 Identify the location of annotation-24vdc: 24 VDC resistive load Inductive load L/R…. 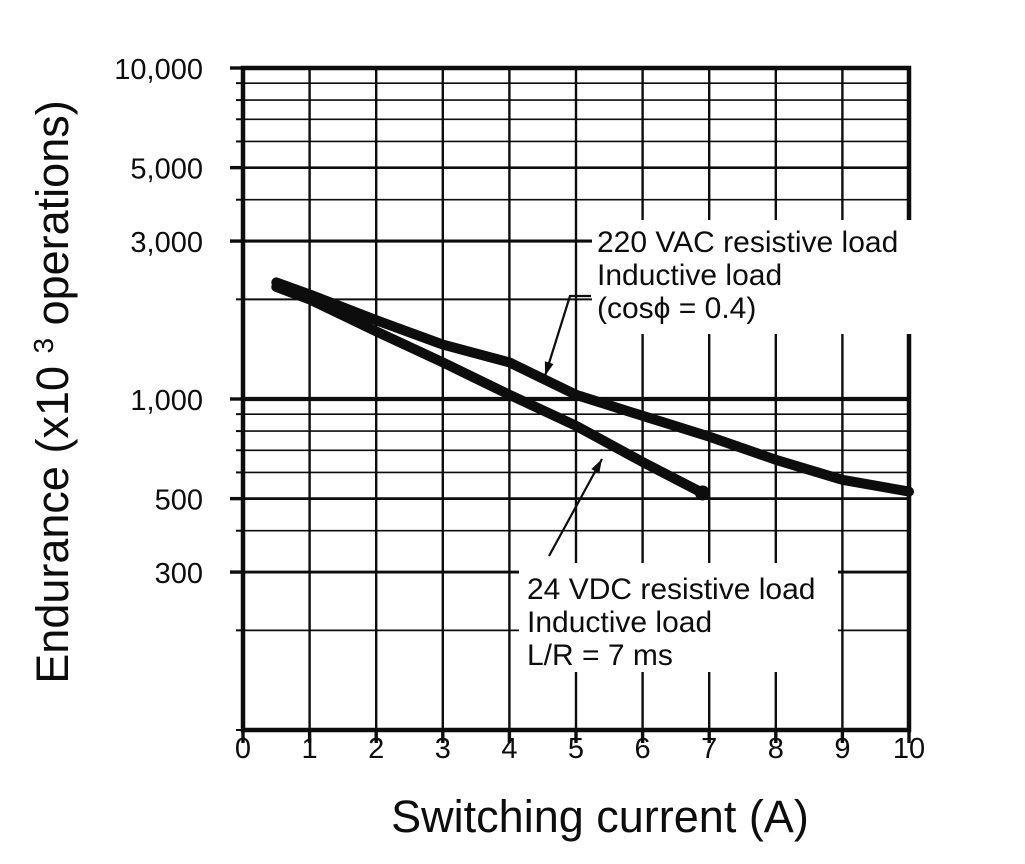
(671, 622).